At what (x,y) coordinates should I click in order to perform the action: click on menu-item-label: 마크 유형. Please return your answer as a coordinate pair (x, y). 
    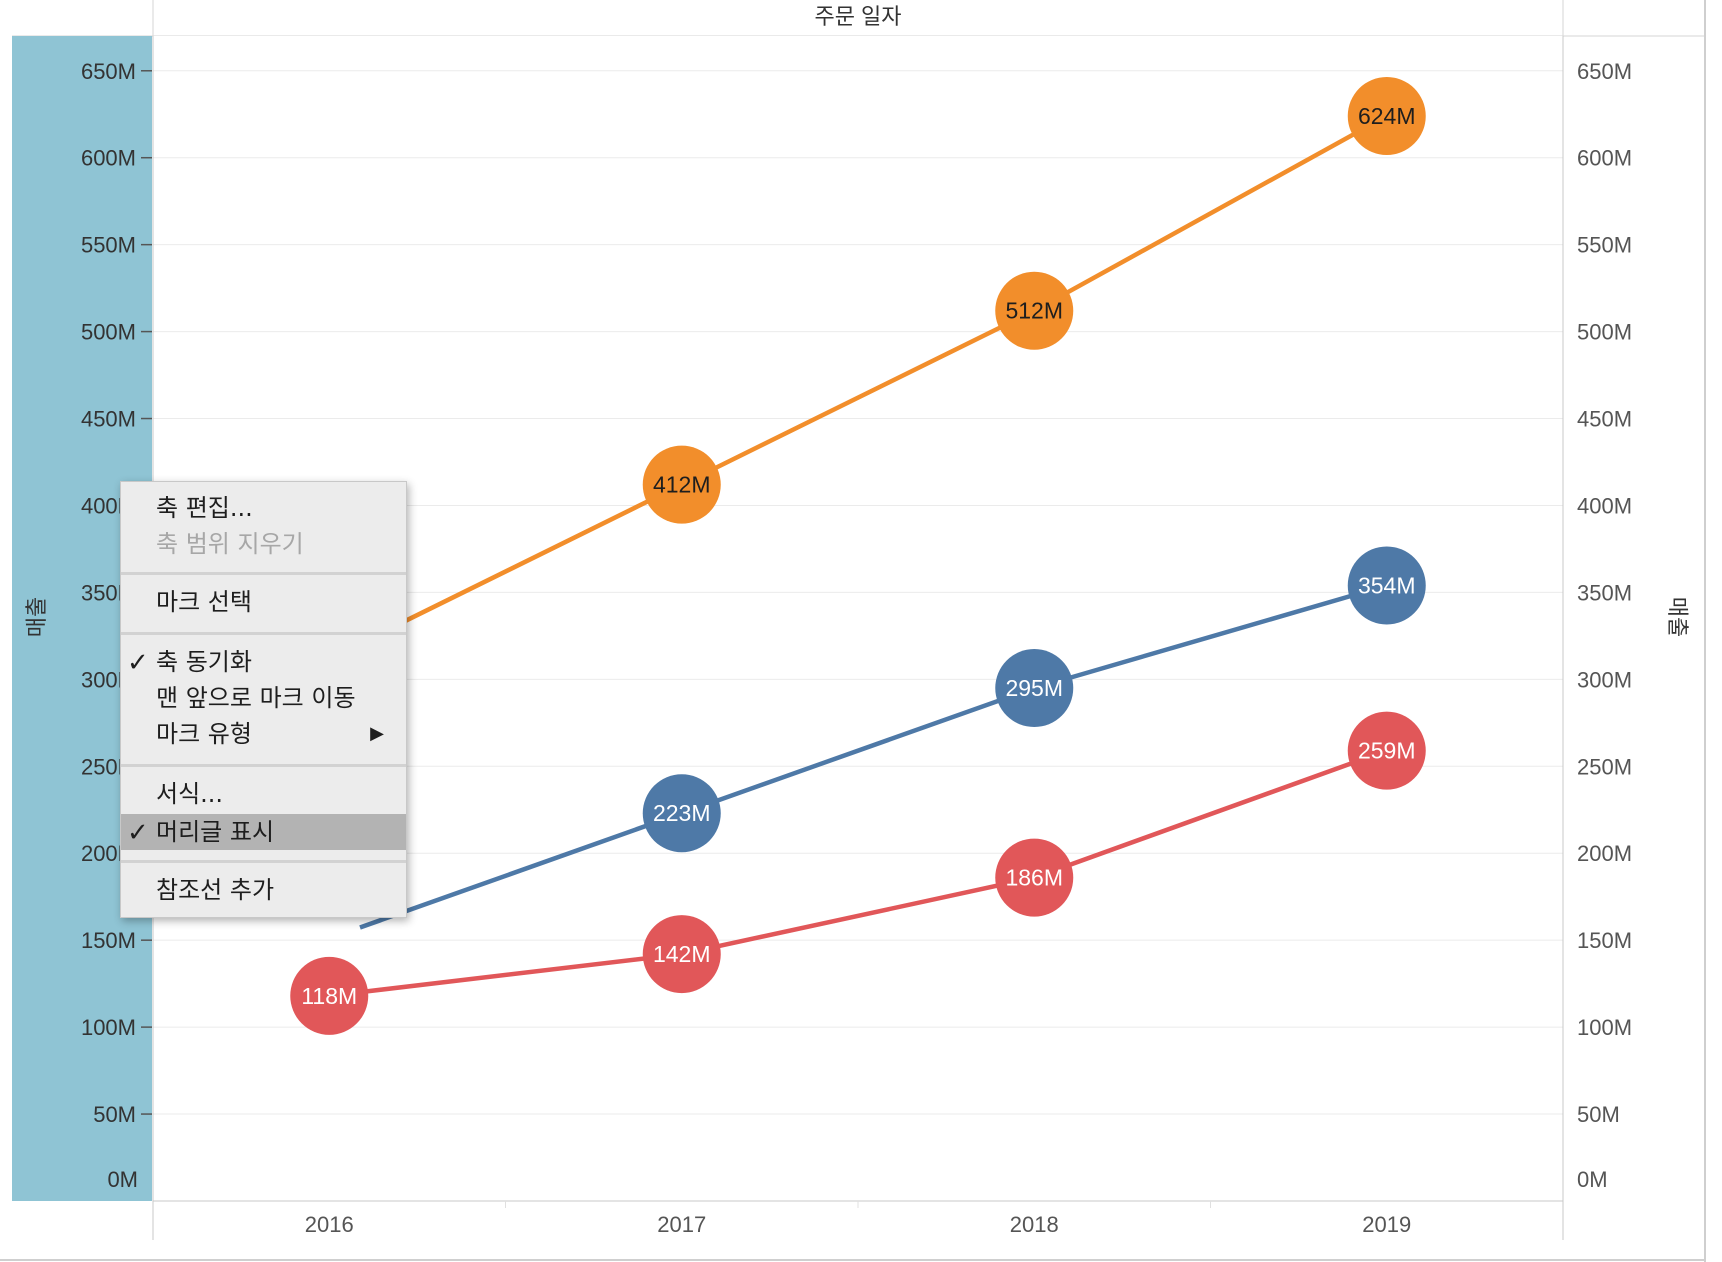
    Looking at the image, I should click on (204, 734).